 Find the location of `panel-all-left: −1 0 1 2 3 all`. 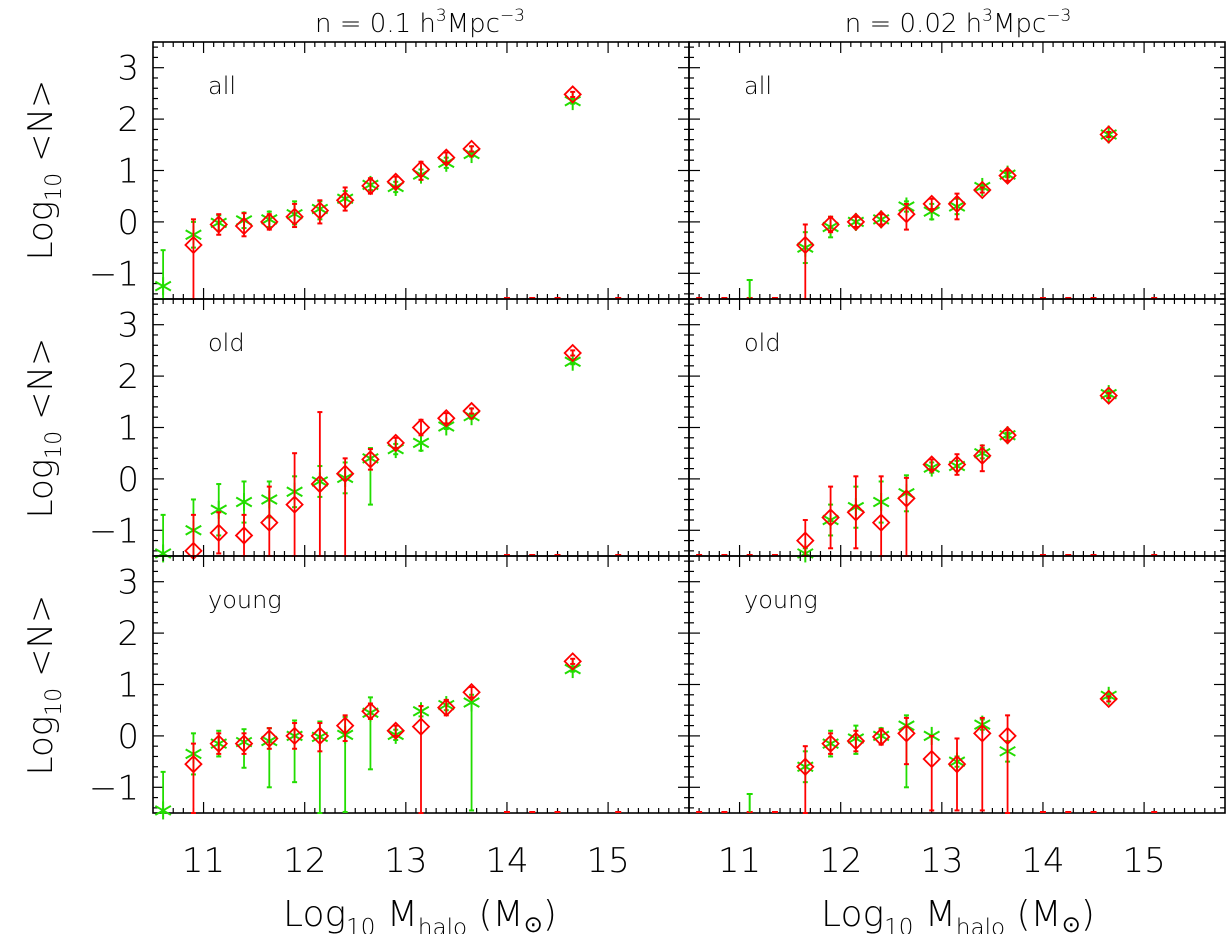

panel-all-left: −1 0 1 2 3 all is located at coordinates (389, 170).